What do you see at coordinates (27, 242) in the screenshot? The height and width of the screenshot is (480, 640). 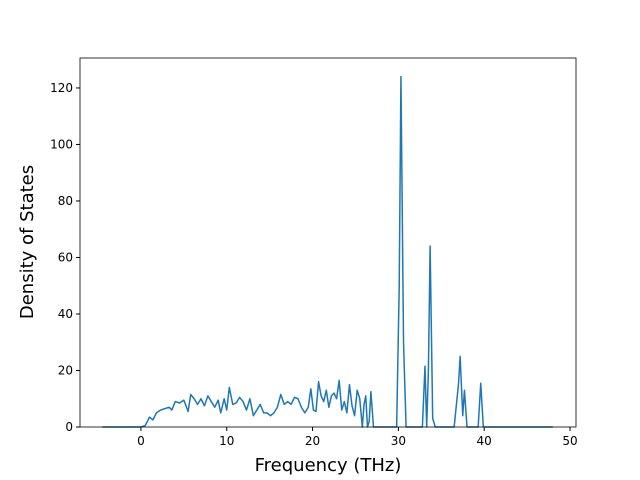 I see `y-axis-label: Density of States` at bounding box center [27, 242].